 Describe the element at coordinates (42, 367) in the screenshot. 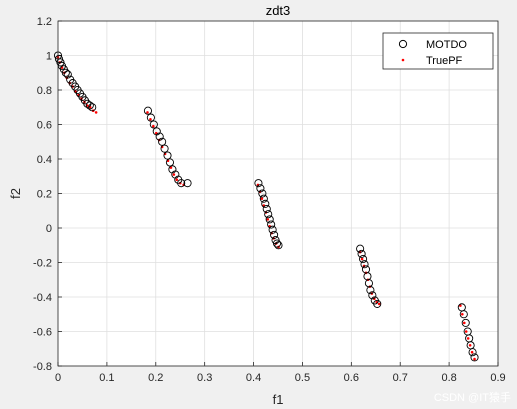

I see `y-tick-label: -0.8` at that location.